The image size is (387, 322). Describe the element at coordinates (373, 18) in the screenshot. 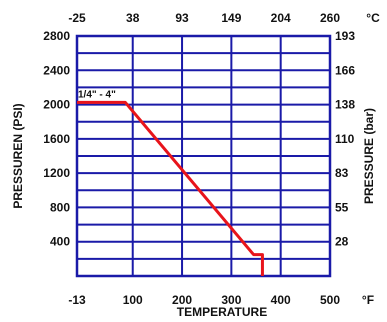

I see `x-unit-top: °C` at that location.